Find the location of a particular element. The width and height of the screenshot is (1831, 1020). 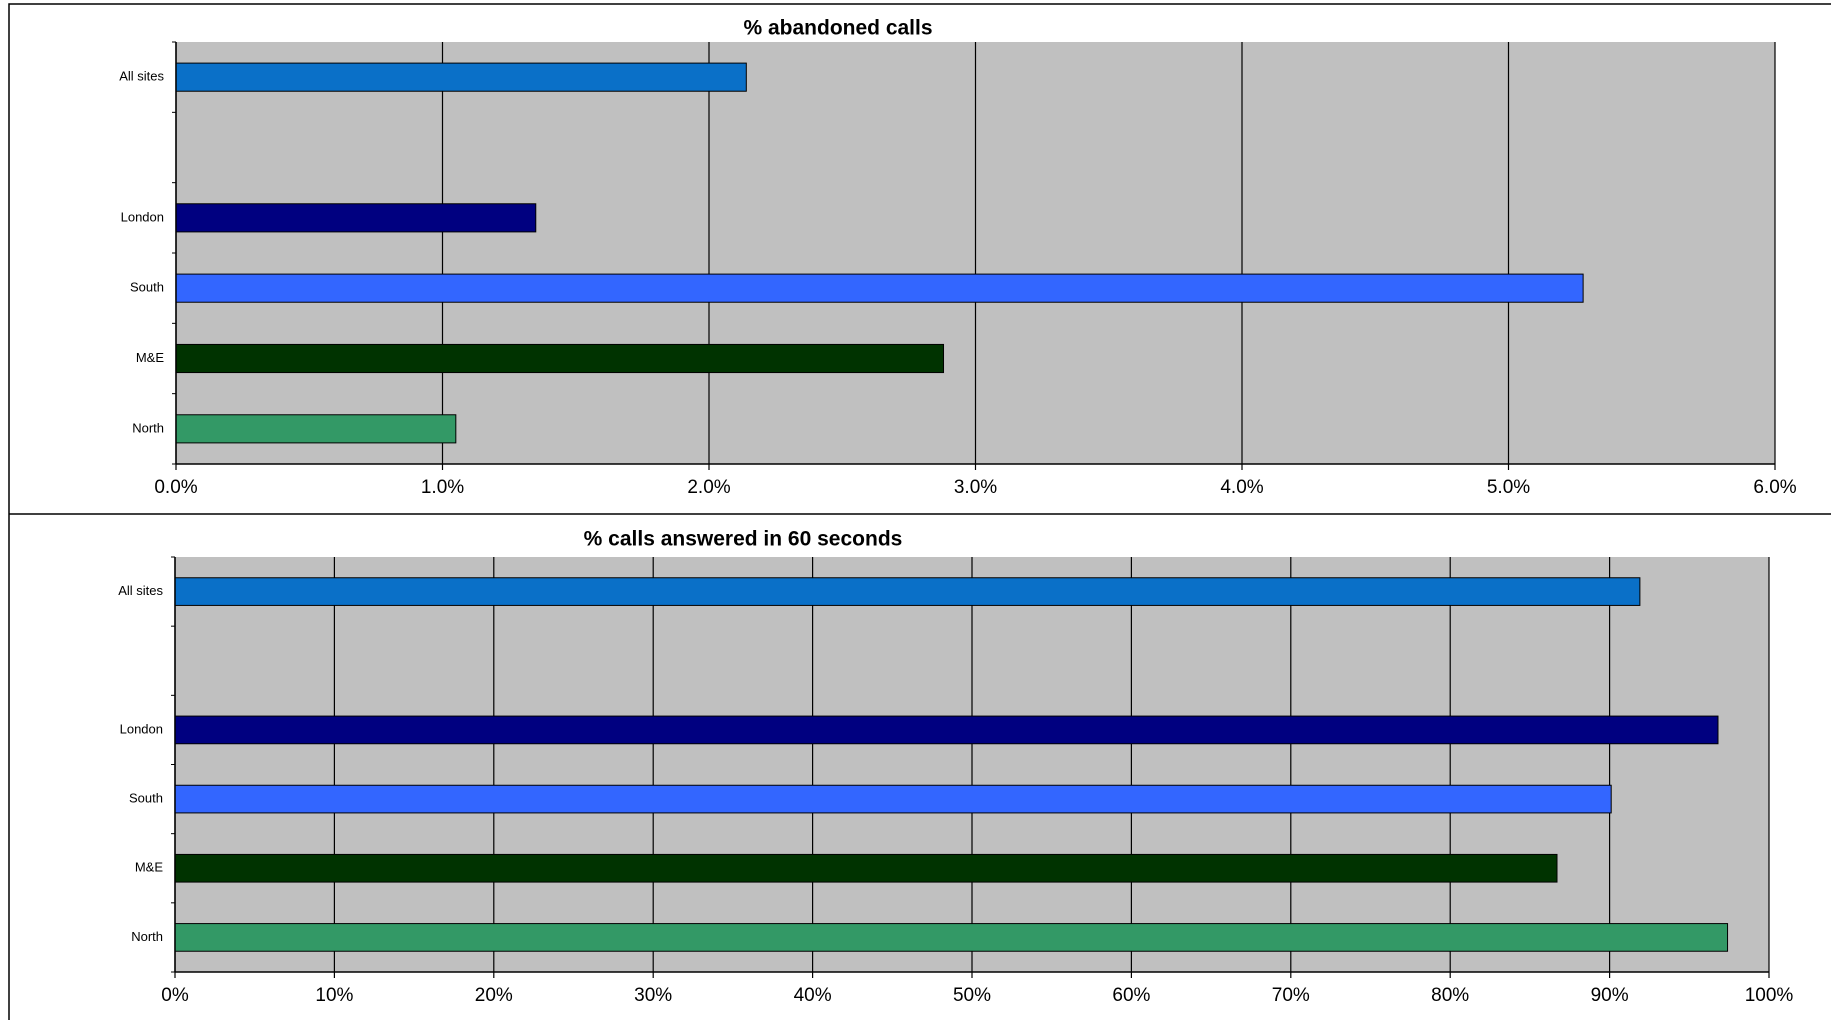

chart-title: % abandoned calls is located at coordinates (837, 28).